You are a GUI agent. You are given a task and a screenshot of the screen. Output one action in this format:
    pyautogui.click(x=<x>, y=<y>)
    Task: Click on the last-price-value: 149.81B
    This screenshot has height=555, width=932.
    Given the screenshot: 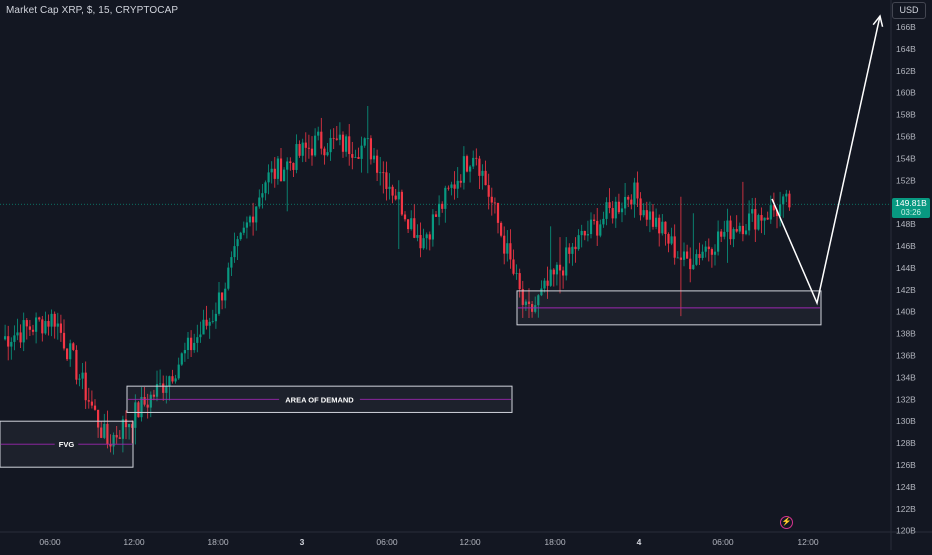 What is the action you would take?
    pyautogui.click(x=911, y=203)
    